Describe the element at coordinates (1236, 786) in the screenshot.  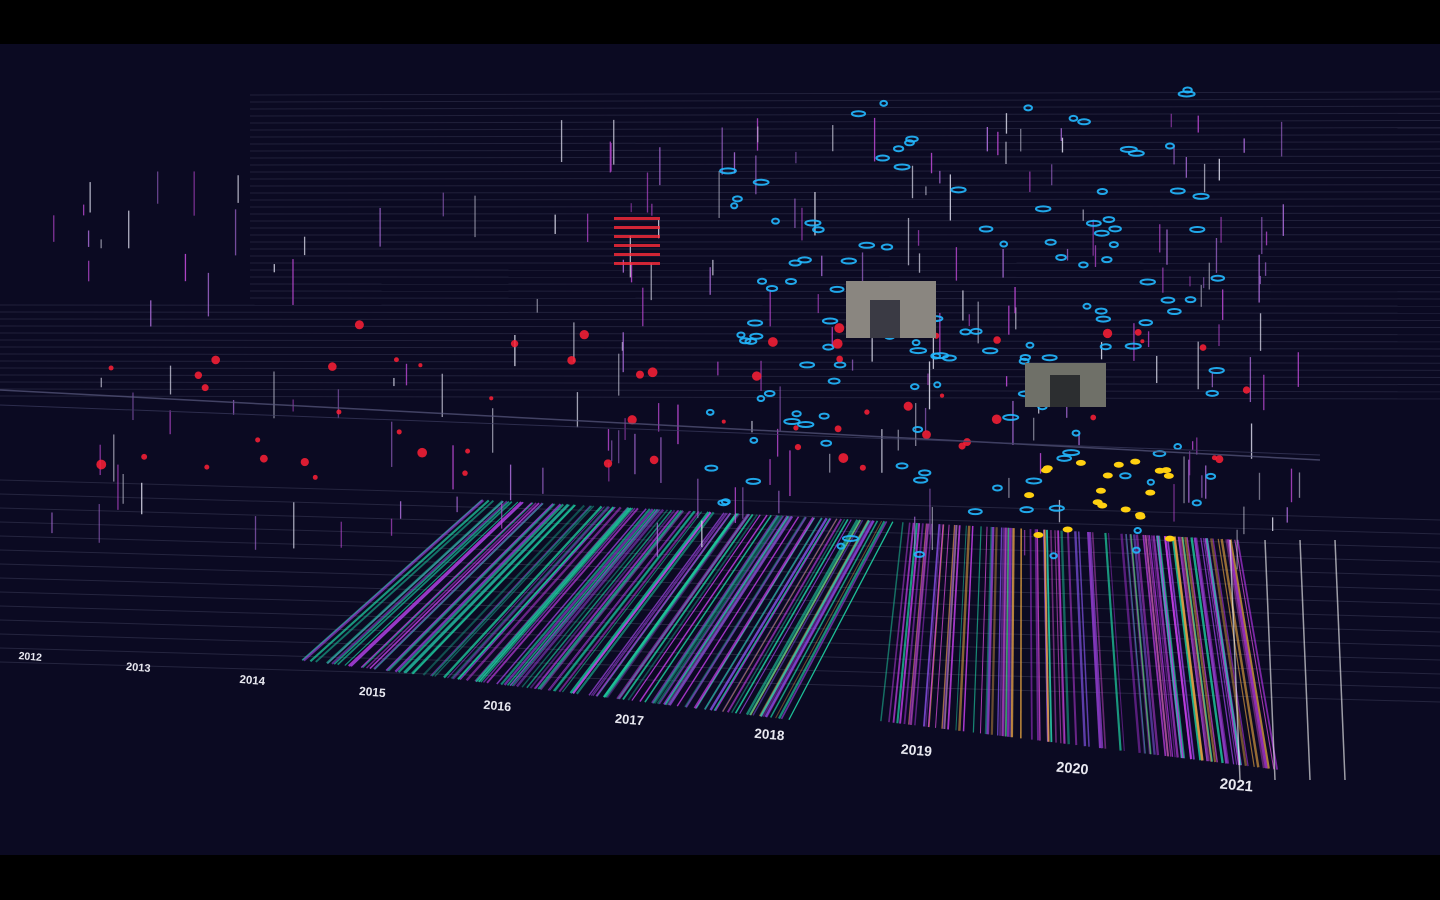
I see `year-label: 2021` at that location.